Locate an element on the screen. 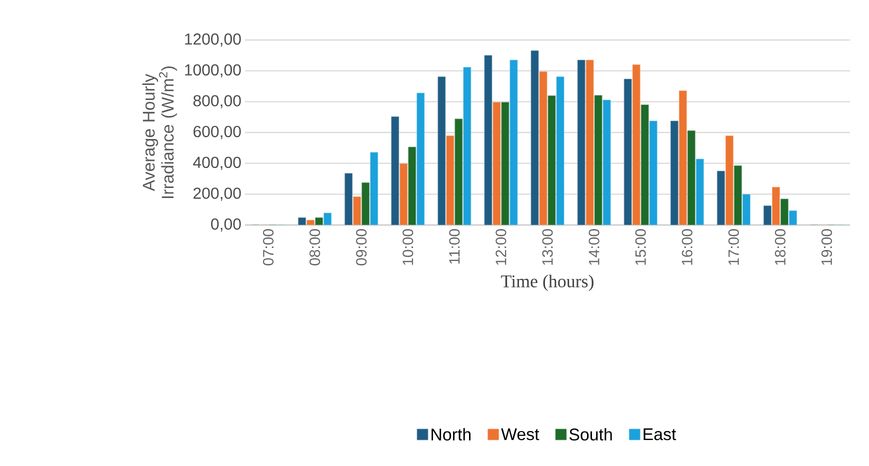 Image resolution: width=869 pixels, height=466 pixels. x-tick-label: 08:00 is located at coordinates (315, 247).